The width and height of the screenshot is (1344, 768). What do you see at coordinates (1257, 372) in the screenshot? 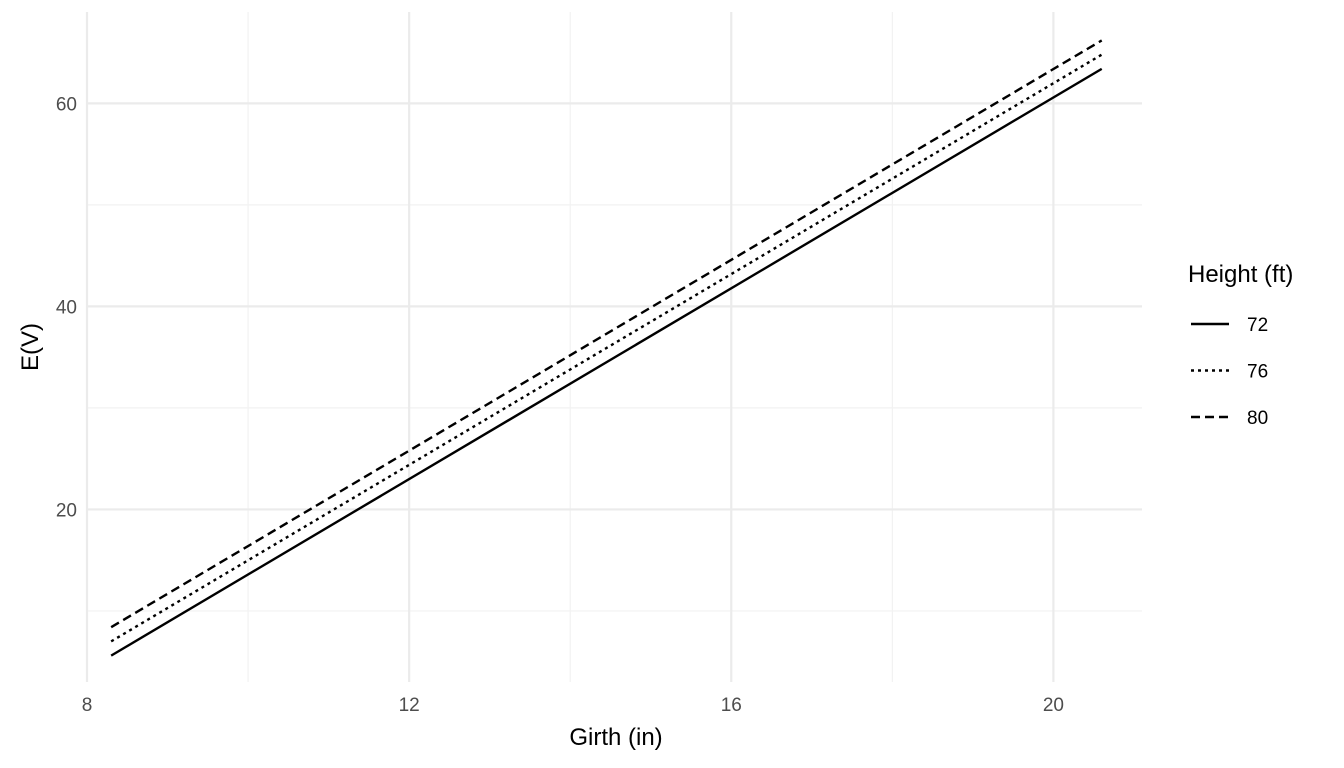
I see `legend-label: 76` at bounding box center [1257, 372].